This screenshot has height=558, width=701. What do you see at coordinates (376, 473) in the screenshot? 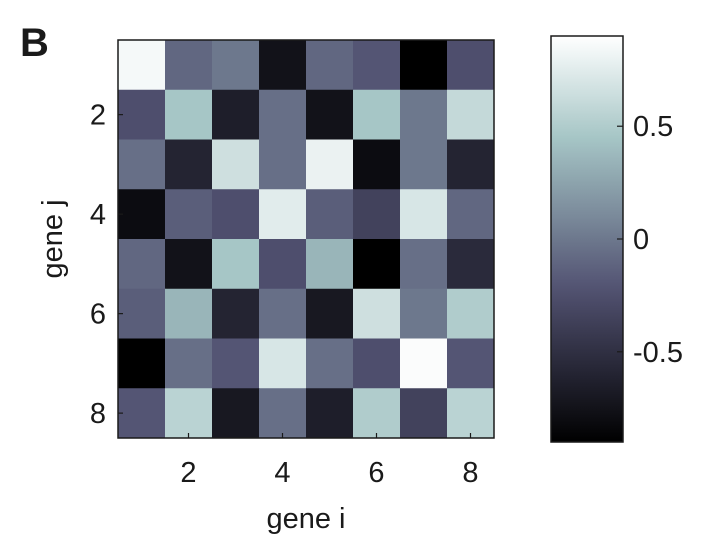
I see `x-tick-label: 6` at bounding box center [376, 473].